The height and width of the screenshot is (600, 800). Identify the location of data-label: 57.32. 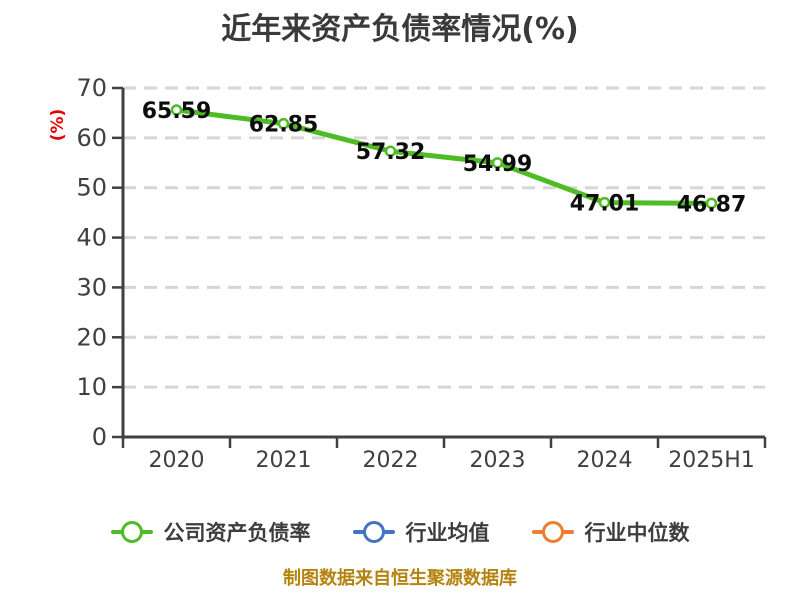
(391, 152).